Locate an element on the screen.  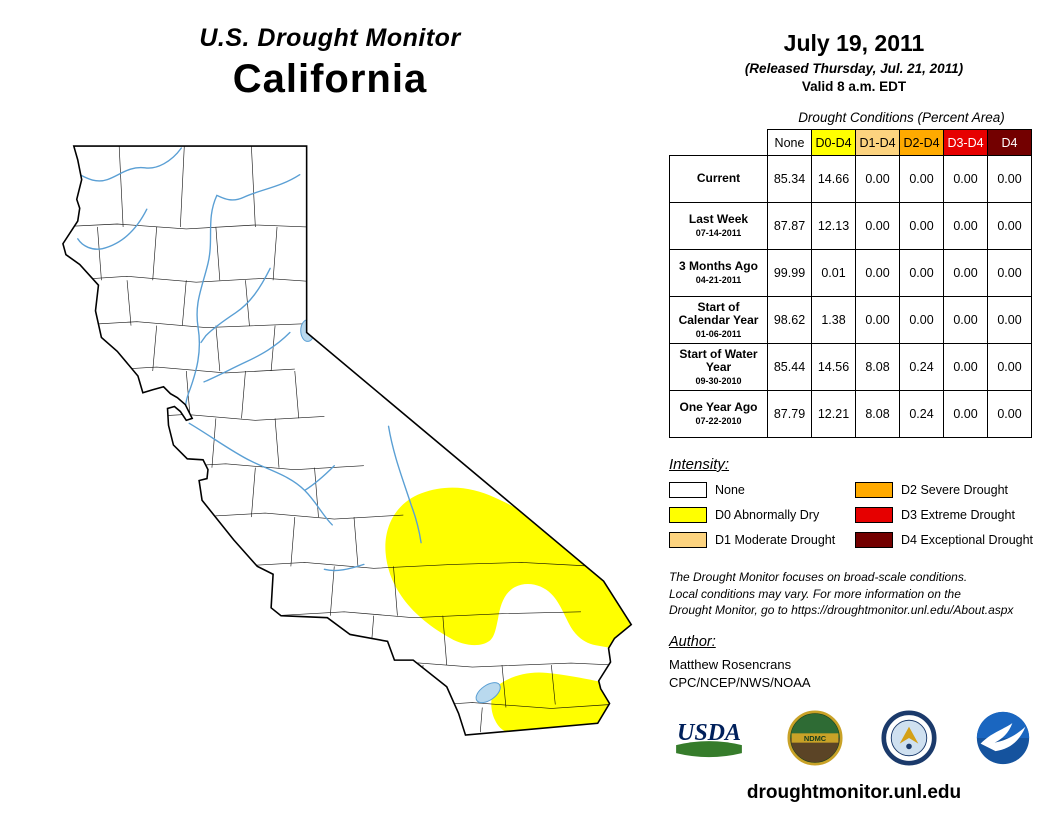
col-header-d4: D4 is located at coordinates (1009, 142).